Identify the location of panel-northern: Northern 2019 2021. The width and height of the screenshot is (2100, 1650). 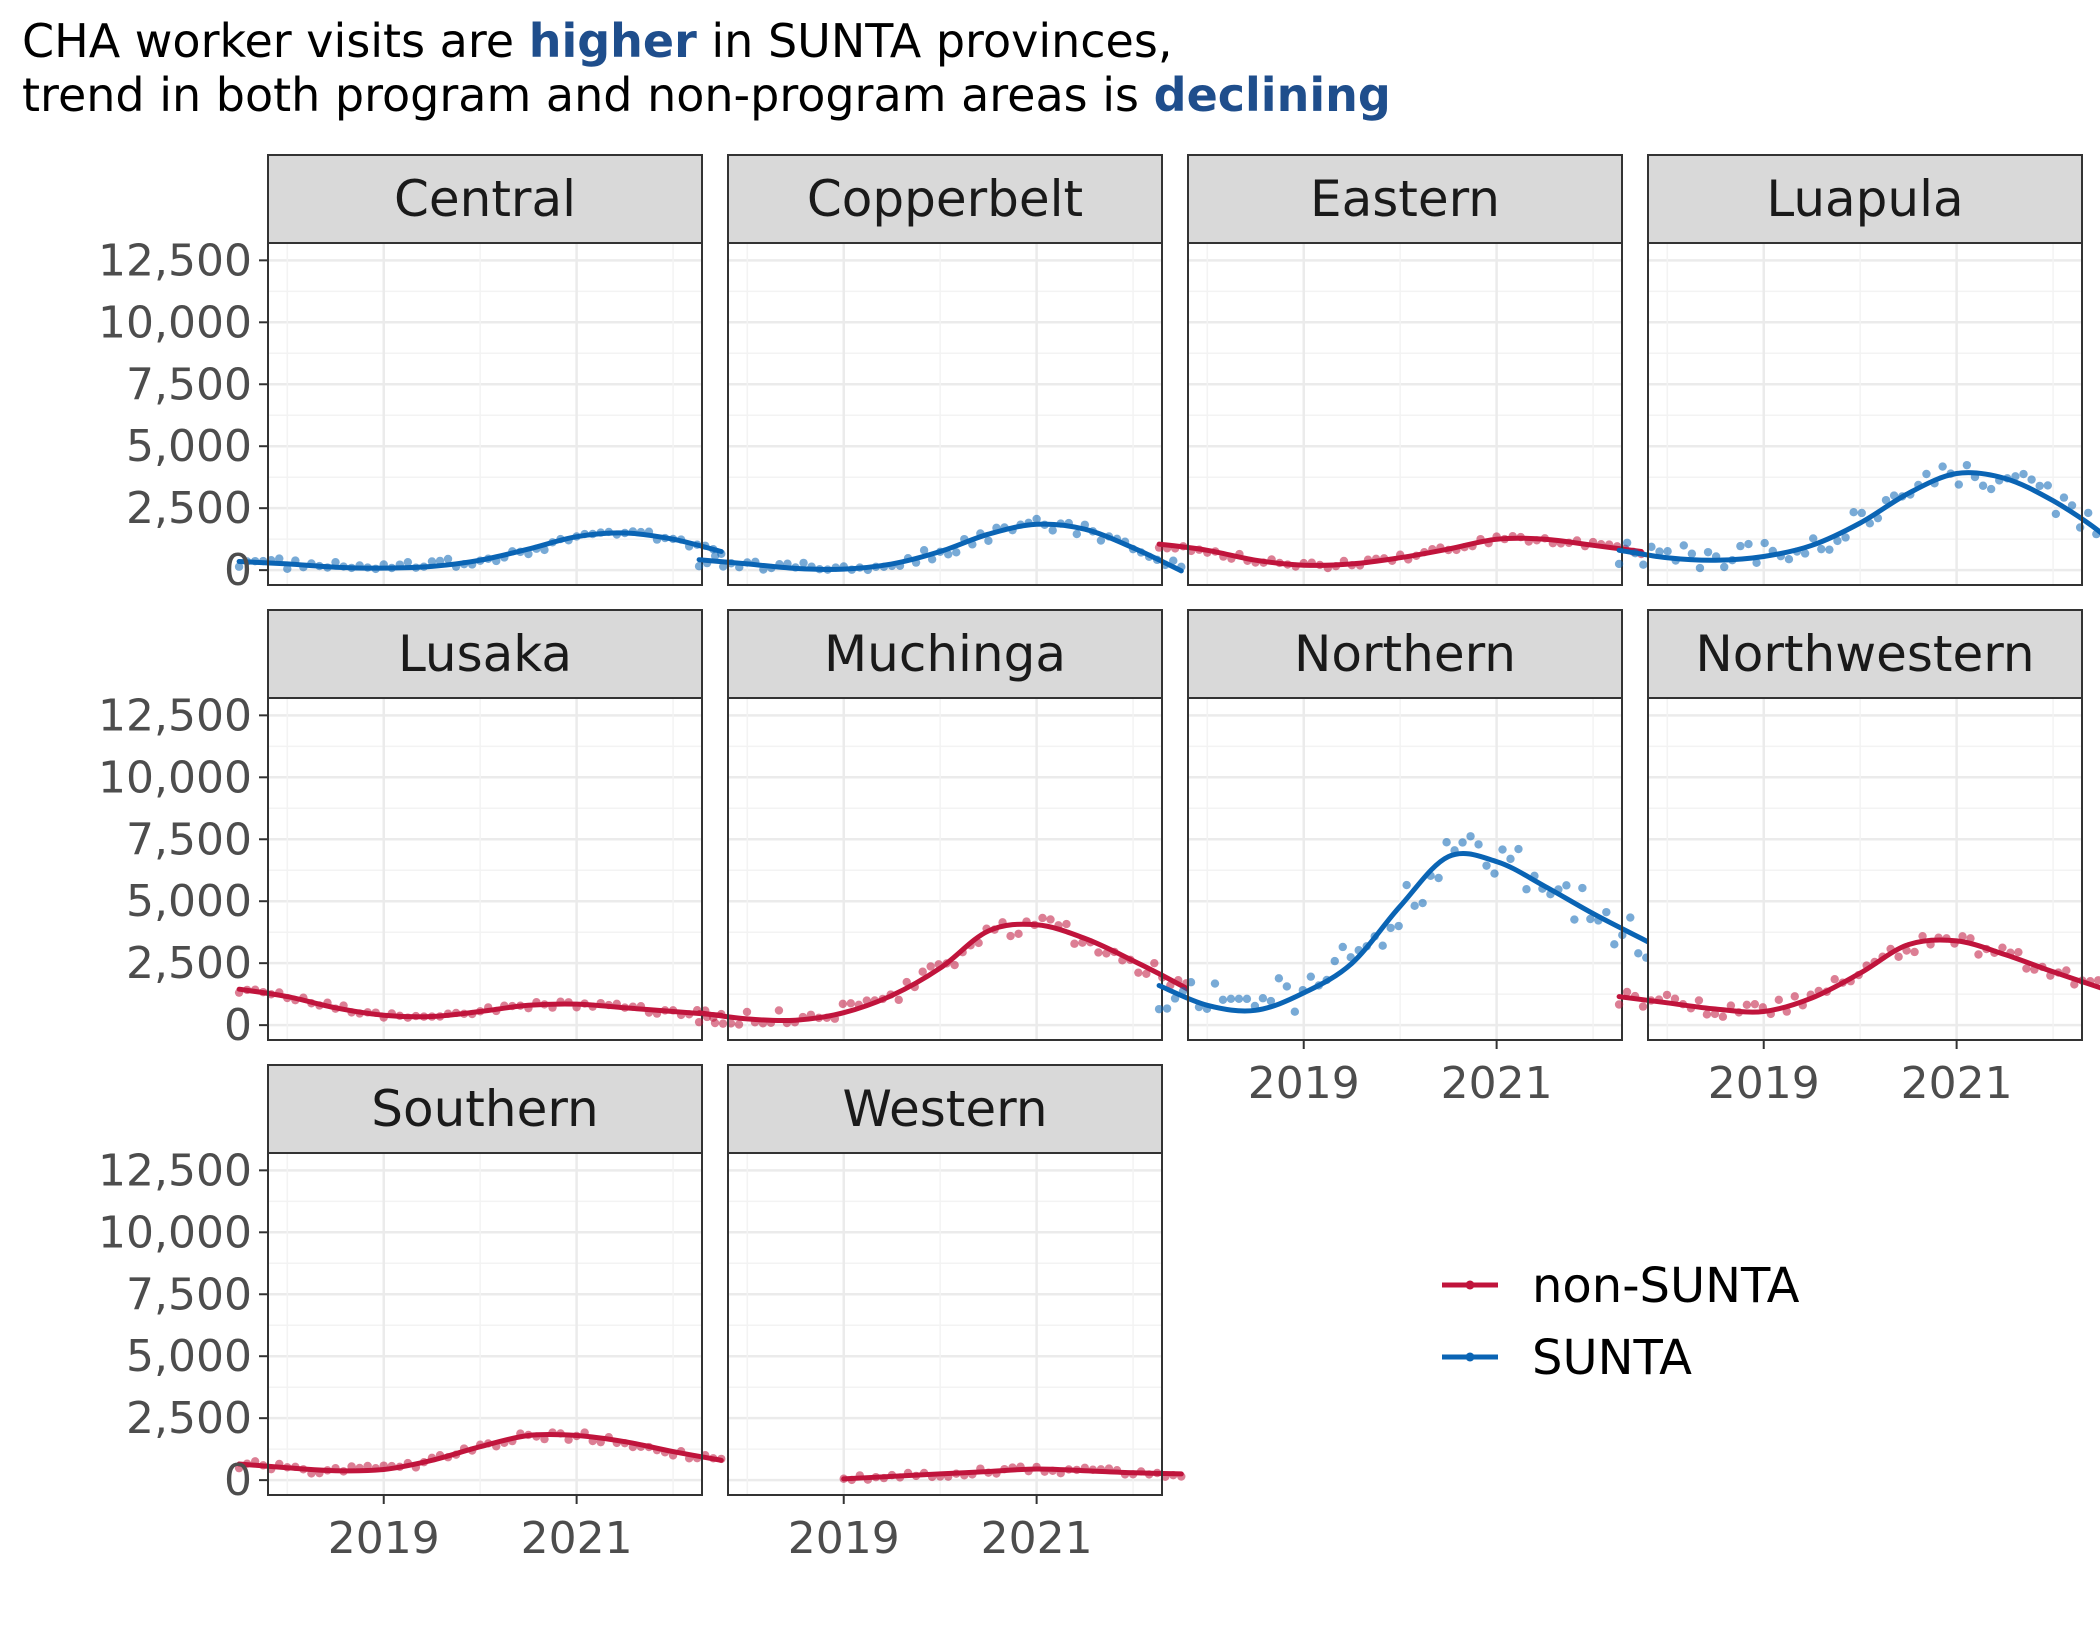
(1414, 859).